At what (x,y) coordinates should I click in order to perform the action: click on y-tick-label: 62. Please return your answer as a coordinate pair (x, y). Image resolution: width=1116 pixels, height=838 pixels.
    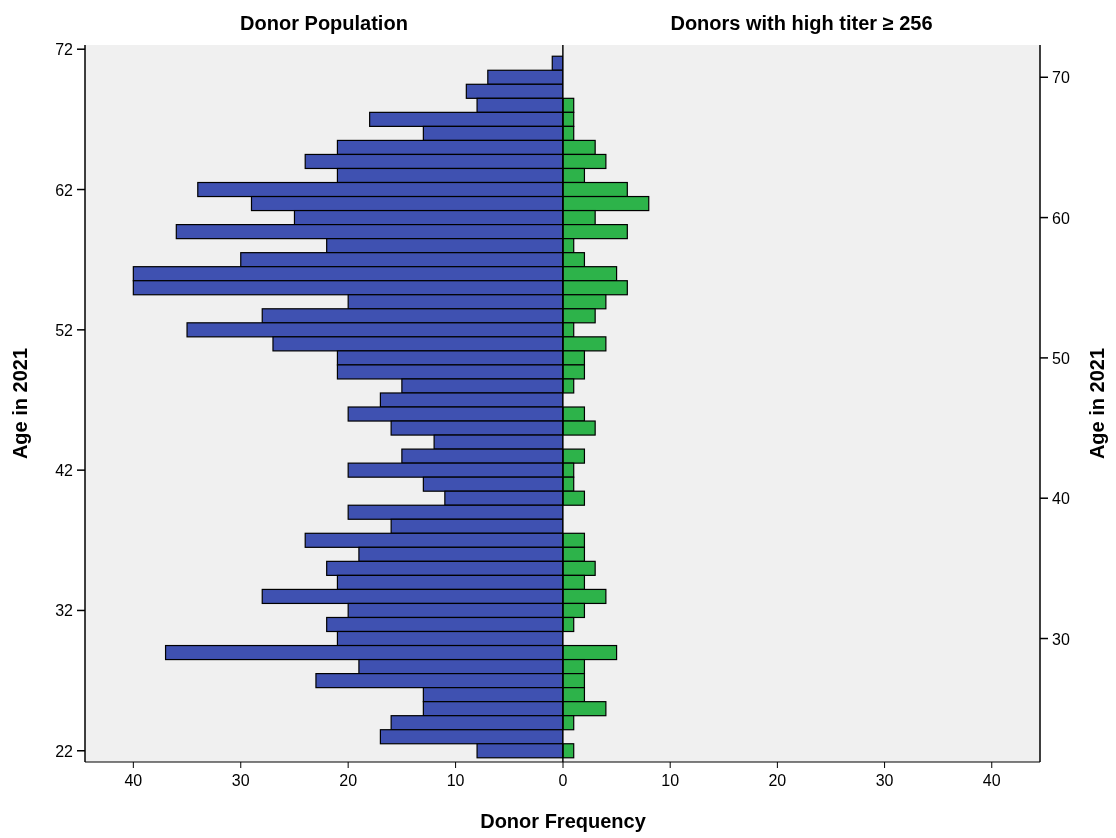
    Looking at the image, I should click on (64, 190).